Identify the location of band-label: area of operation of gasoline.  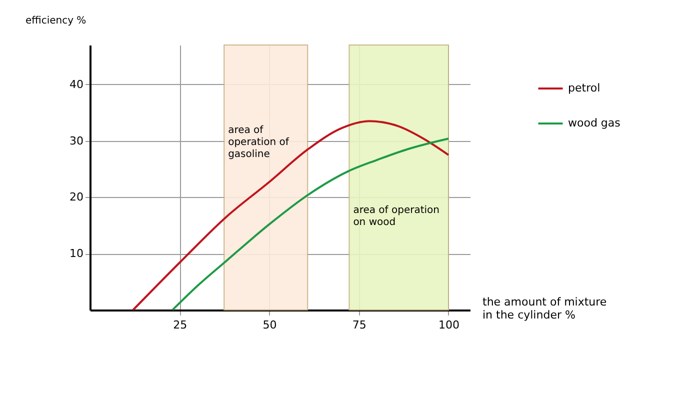
(259, 142).